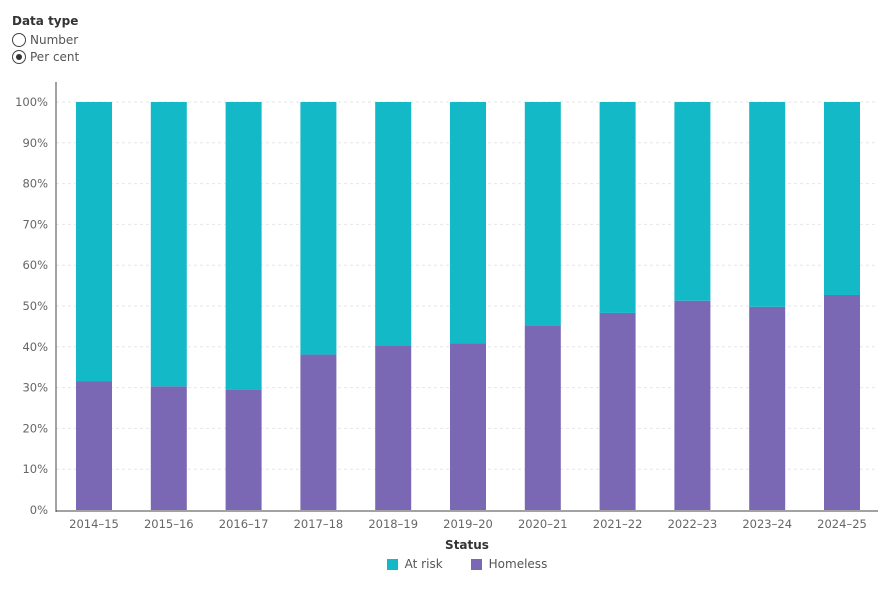 The width and height of the screenshot is (890, 600). I want to click on legend-item-at-risk: At risk, so click(414, 564).